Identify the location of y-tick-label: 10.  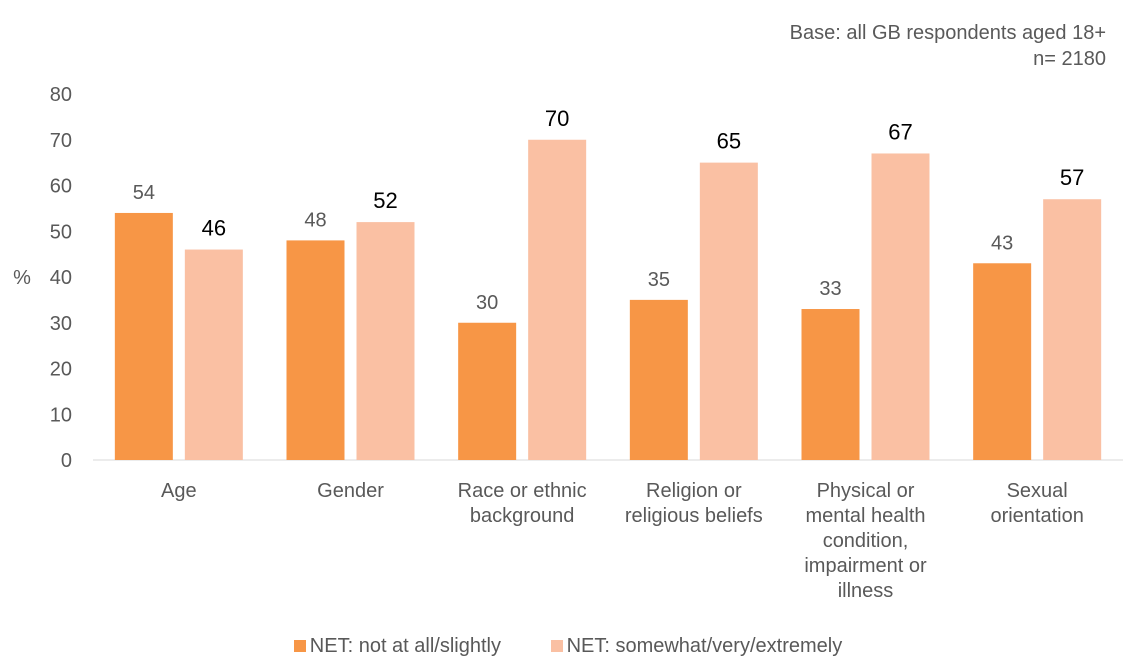
(61, 415).